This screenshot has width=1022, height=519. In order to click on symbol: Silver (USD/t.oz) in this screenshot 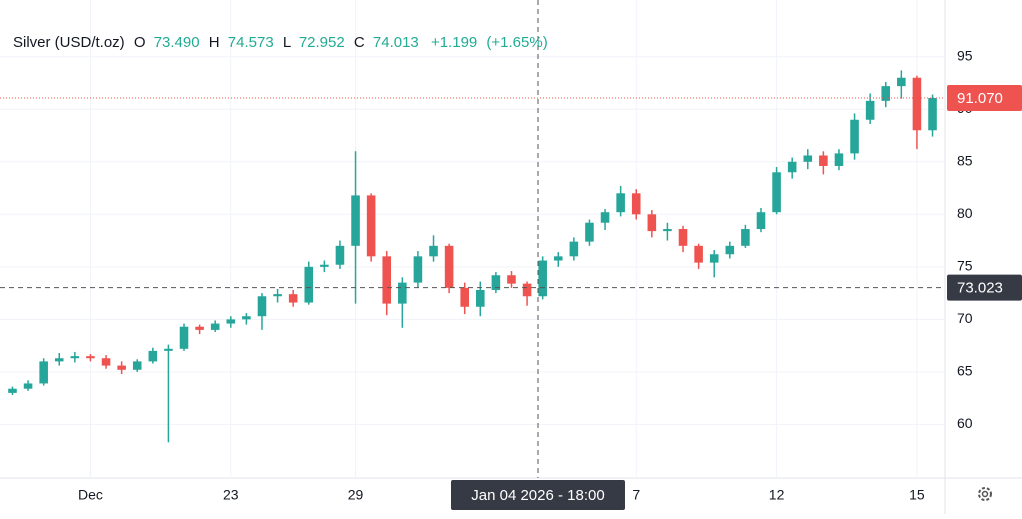, I will do `click(69, 42)`.